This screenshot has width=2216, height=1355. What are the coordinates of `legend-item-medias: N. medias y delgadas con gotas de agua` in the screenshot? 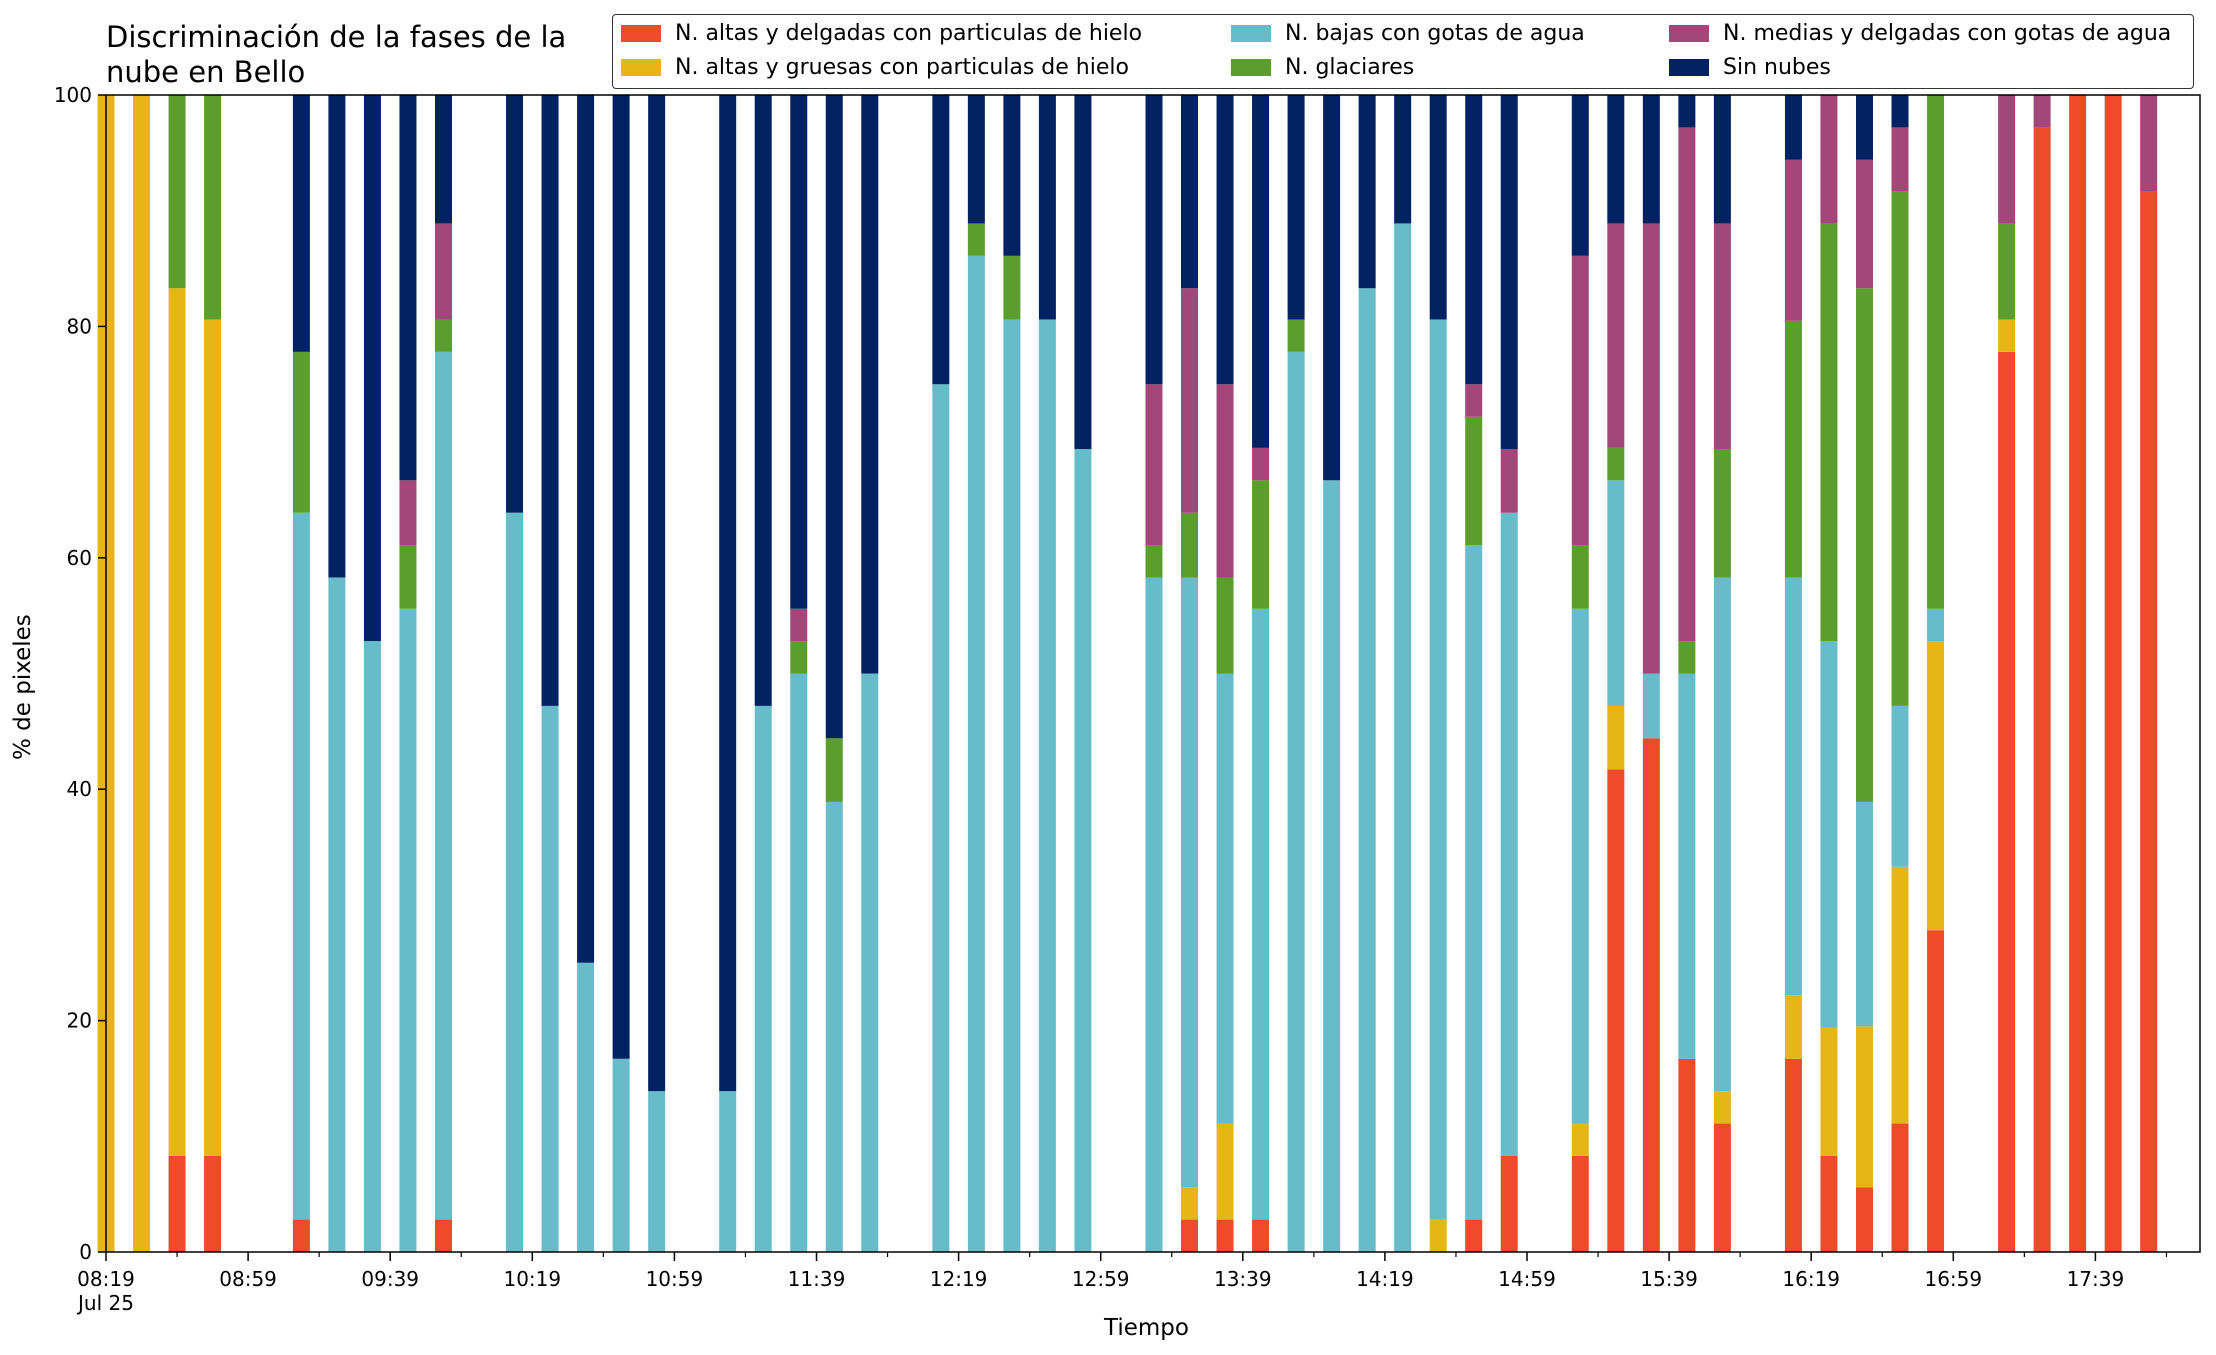 It's located at (1920, 33).